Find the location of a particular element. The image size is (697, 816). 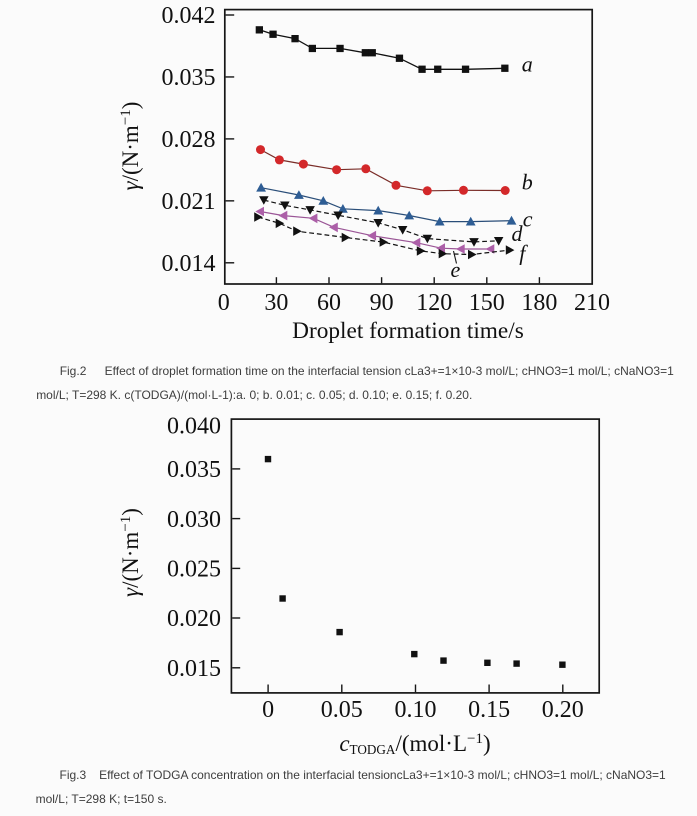

svg-text: 0.20 is located at coordinates (563, 710).